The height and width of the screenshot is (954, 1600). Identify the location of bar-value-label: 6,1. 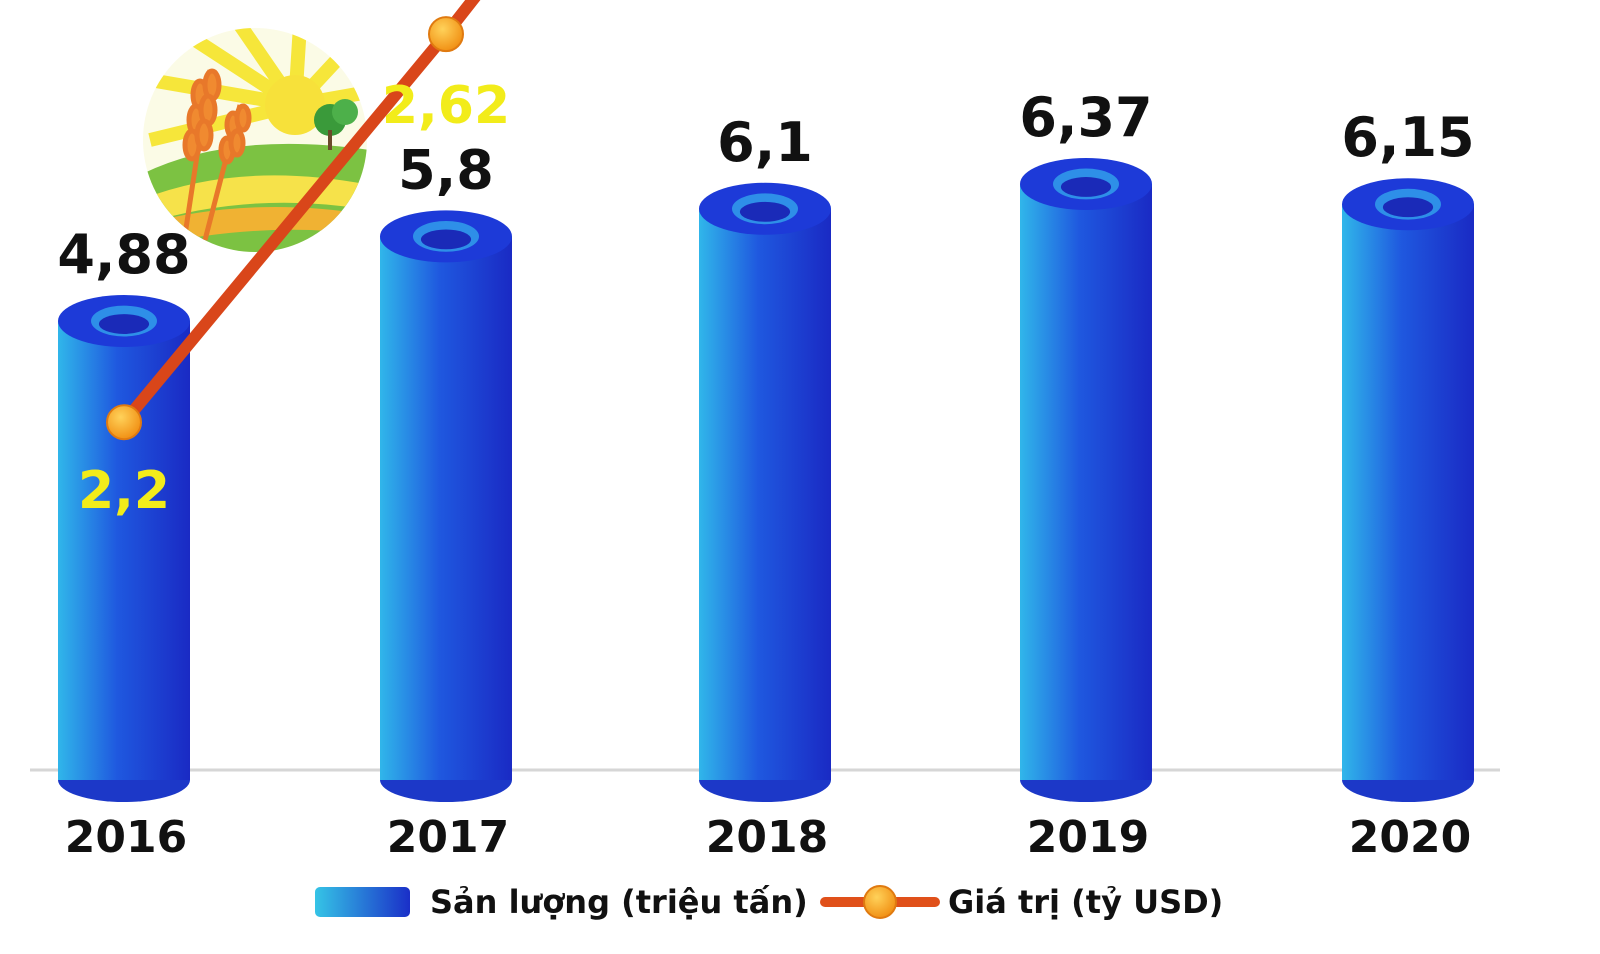
(765, 142).